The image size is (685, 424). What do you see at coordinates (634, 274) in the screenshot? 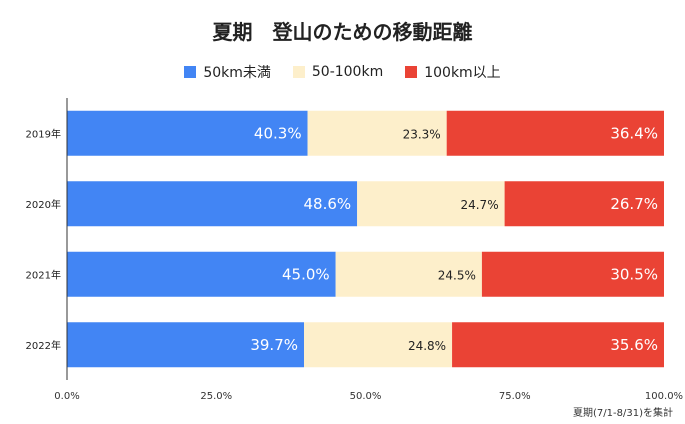
I see `data-label: 30.5%` at bounding box center [634, 274].